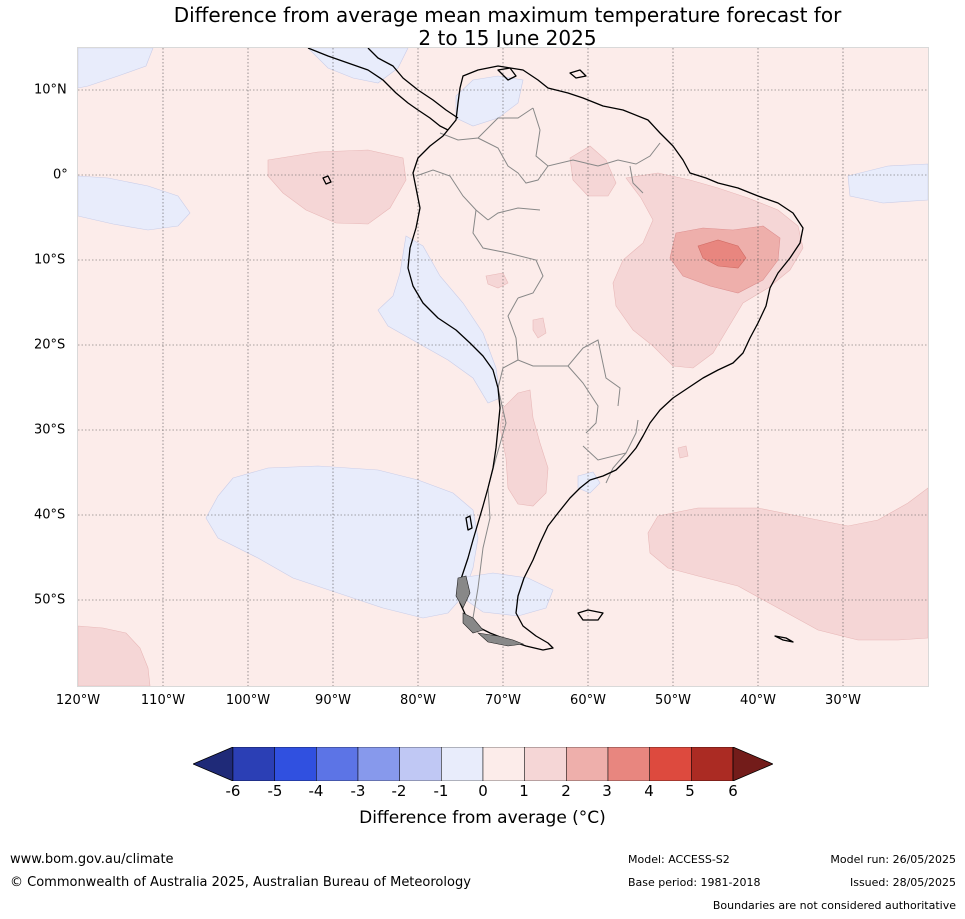 This screenshot has height=919, width=965. I want to click on colorbar-svg, so click(483, 764).